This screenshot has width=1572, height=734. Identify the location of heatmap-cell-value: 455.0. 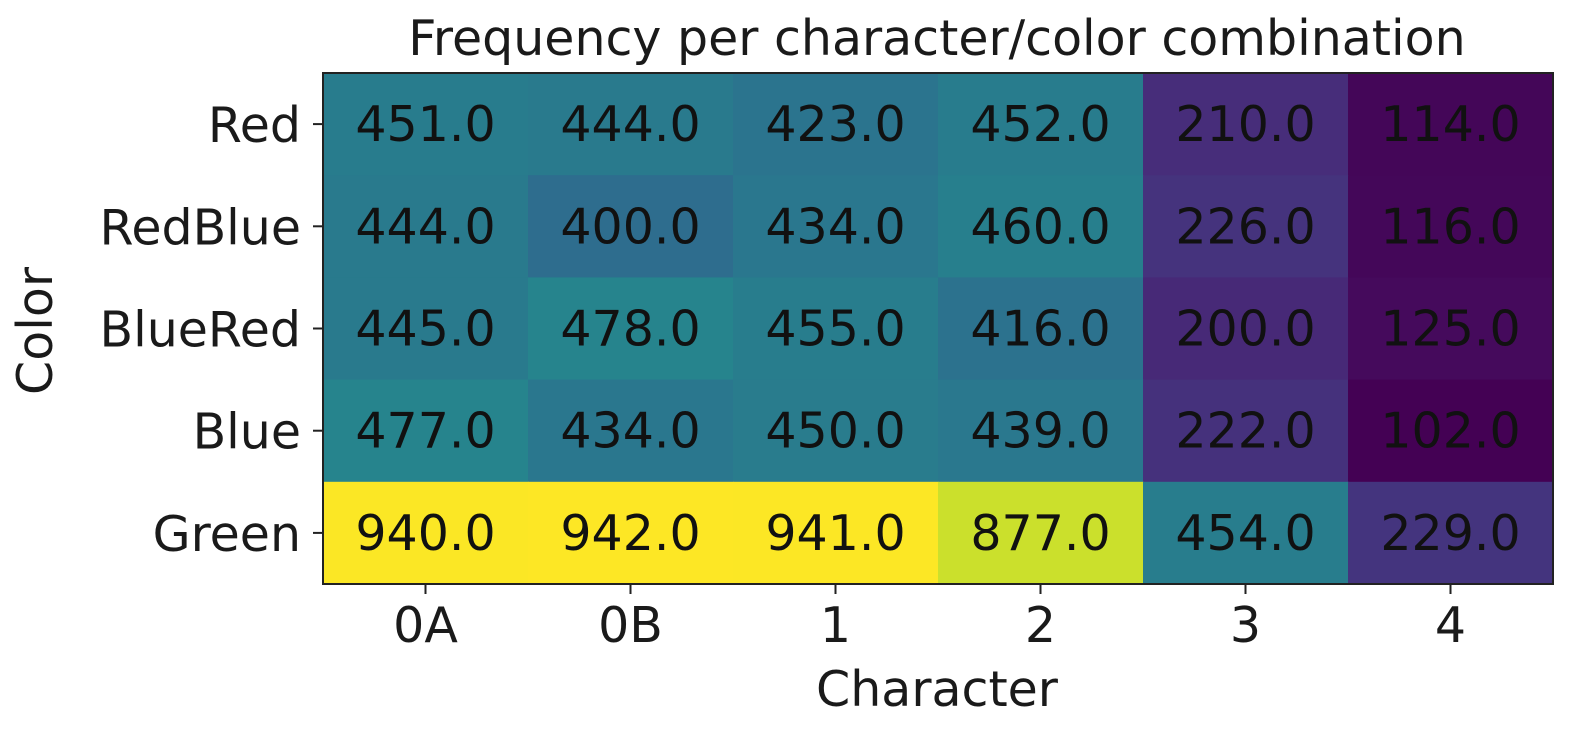
(835, 329).